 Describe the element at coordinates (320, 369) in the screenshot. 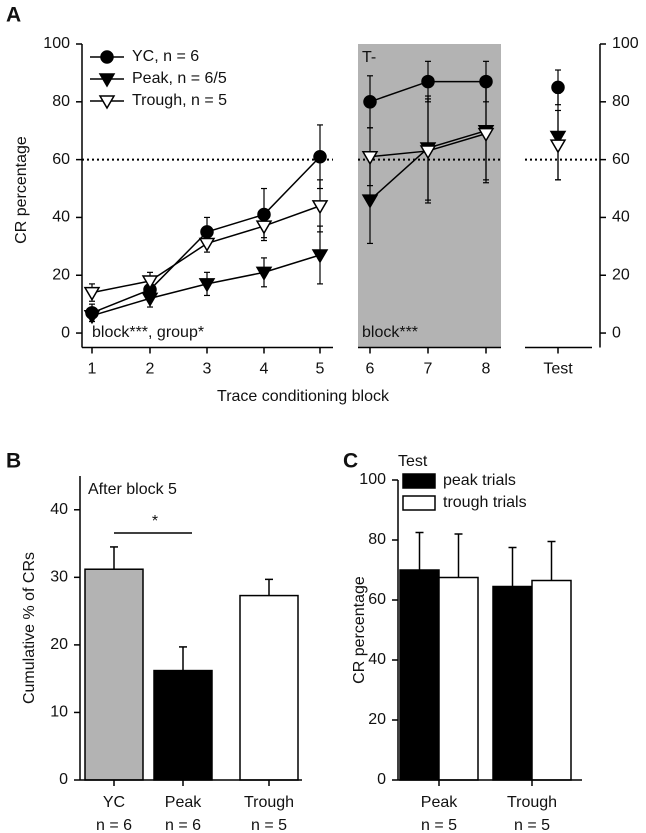

I see `x-tick-label: 5` at that location.